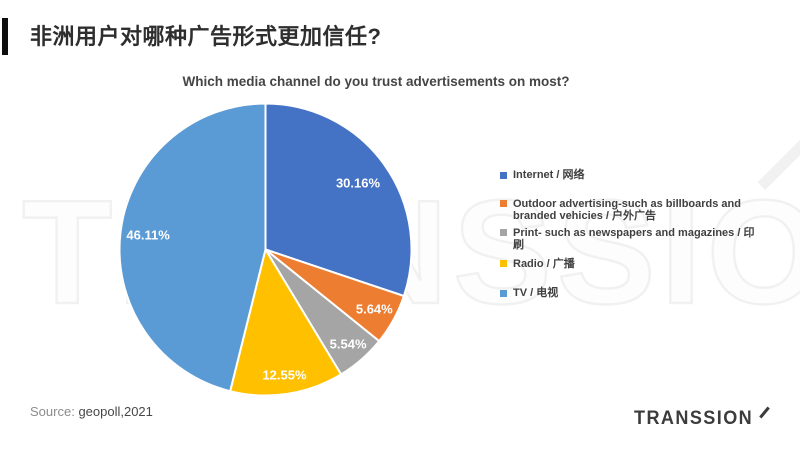 The image size is (800, 450). Describe the element at coordinates (628, 264) in the screenshot. I see `legend-item-3: Radio / 广播` at that location.